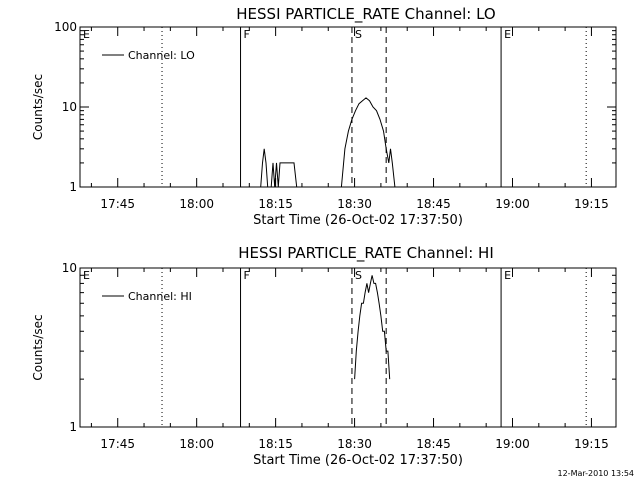  What do you see at coordinates (596, 473) in the screenshot?
I see `footer-timestamp: 12-Mar-2010 13:54` at bounding box center [596, 473].